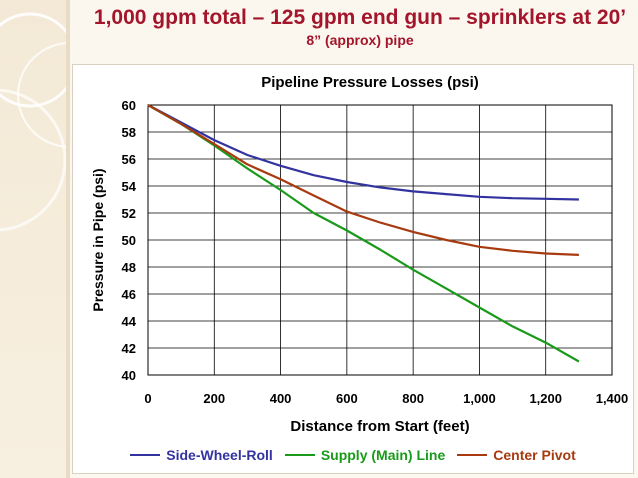  Describe the element at coordinates (147, 398) in the screenshot. I see `x-tick-label: 0` at that location.